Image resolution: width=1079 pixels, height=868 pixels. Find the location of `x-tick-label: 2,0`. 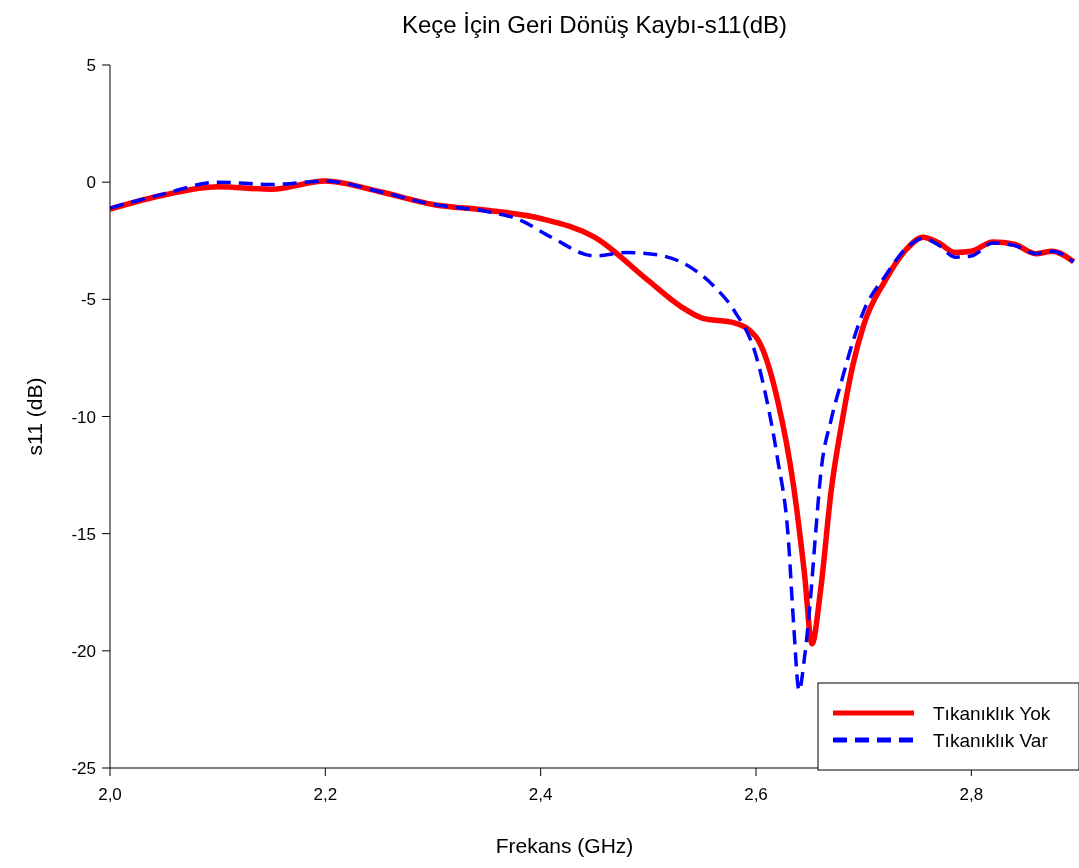

x-tick-label: 2,0 is located at coordinates (110, 794).